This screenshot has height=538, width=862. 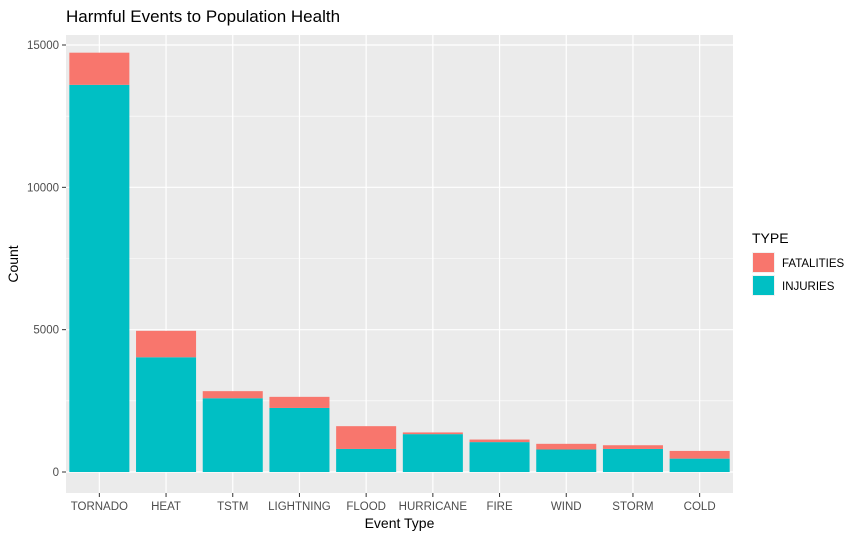 What do you see at coordinates (203, 16) in the screenshot?
I see `chart-title: Harmful Events to Population Health` at bounding box center [203, 16].